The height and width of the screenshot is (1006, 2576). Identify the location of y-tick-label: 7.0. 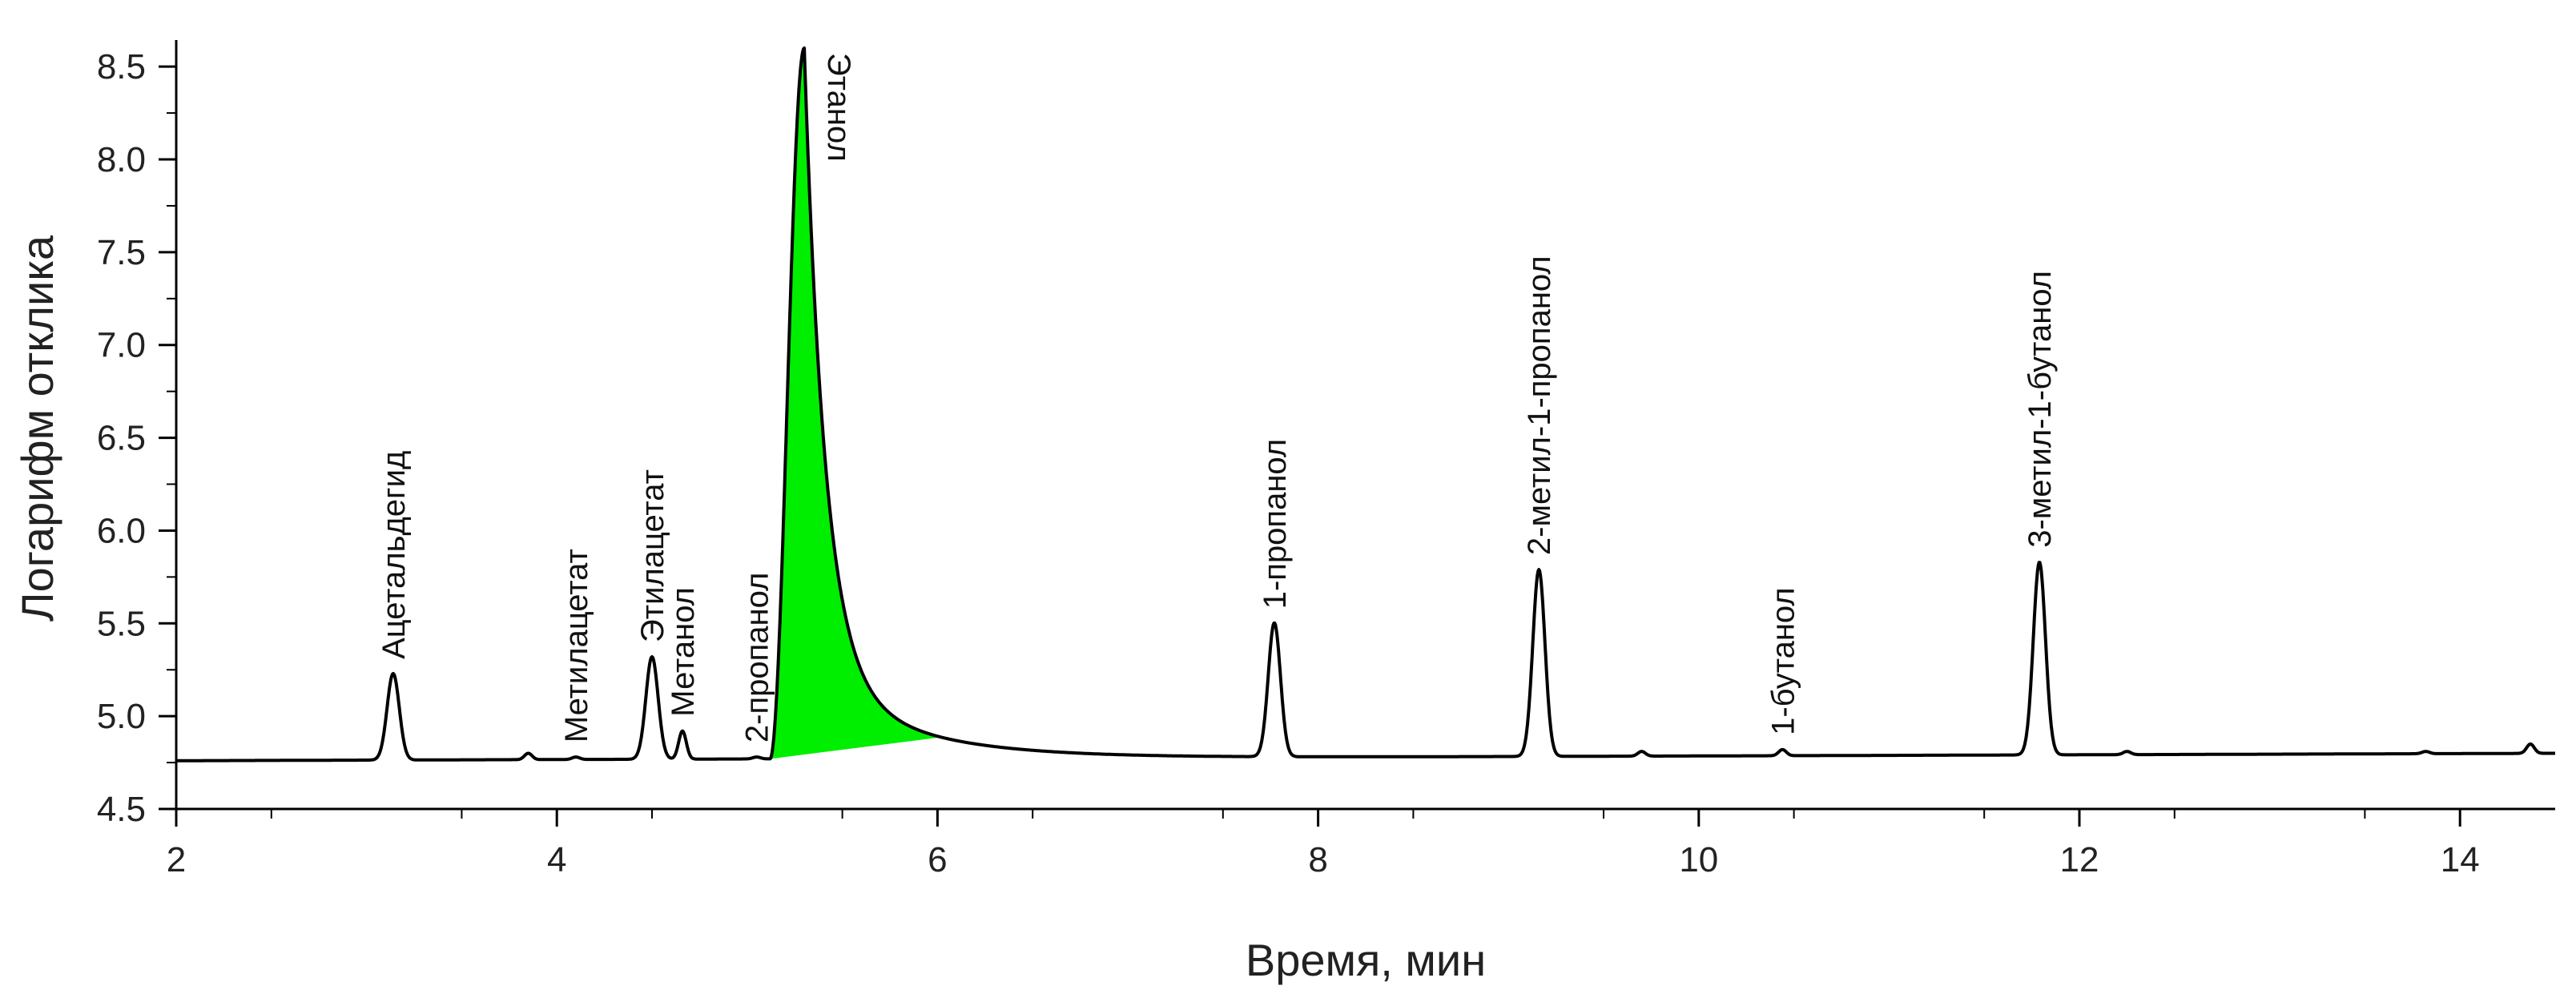
(121, 345).